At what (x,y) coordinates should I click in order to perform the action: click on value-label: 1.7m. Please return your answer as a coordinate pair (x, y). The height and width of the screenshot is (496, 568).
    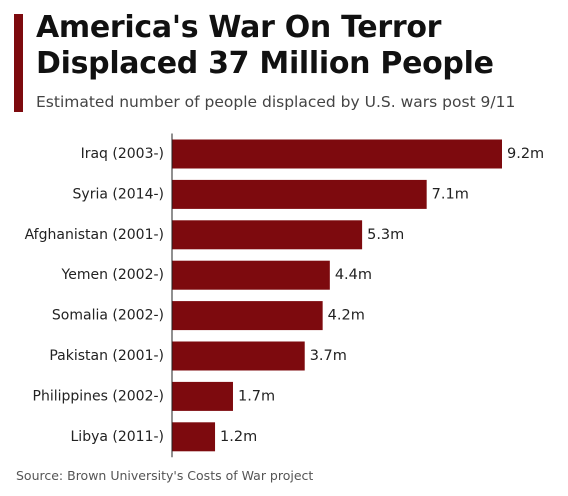
    Looking at the image, I should click on (256, 396).